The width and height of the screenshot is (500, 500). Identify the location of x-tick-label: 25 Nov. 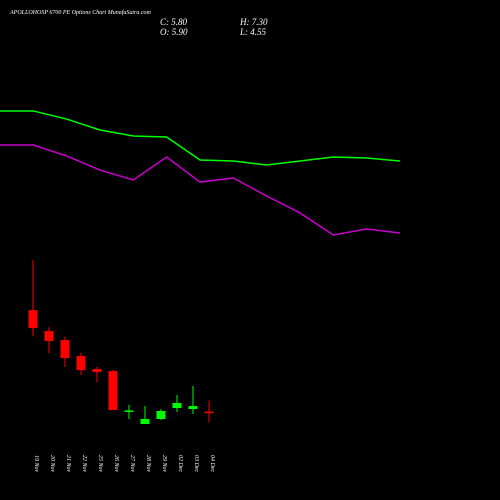
(100, 464).